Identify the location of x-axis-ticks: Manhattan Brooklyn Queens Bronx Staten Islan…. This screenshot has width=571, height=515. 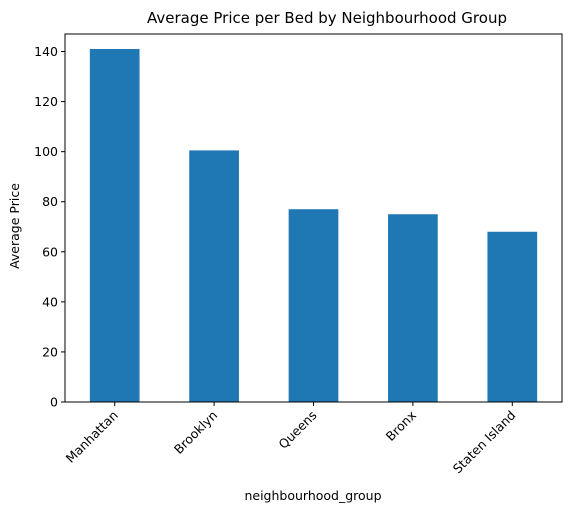
(291, 439).